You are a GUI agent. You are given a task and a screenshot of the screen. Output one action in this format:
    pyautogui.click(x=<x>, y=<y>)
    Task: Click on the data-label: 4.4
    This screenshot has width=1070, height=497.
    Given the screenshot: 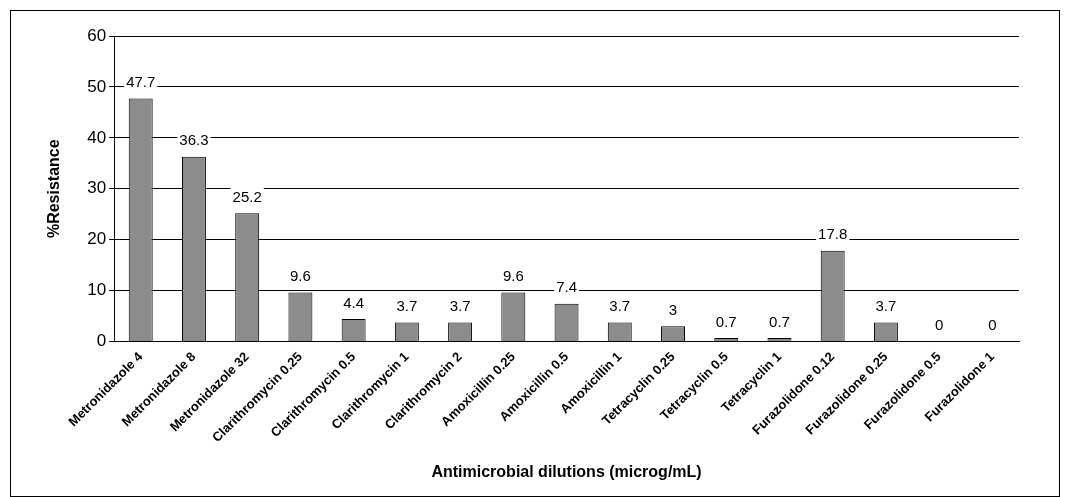 What is the action you would take?
    pyautogui.click(x=354, y=302)
    